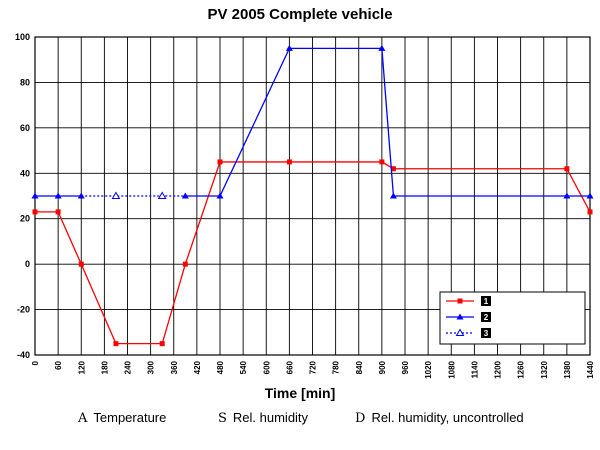 The height and width of the screenshot is (450, 600). Describe the element at coordinates (428, 369) in the screenshot. I see `x-tick-label: 1020` at that location.